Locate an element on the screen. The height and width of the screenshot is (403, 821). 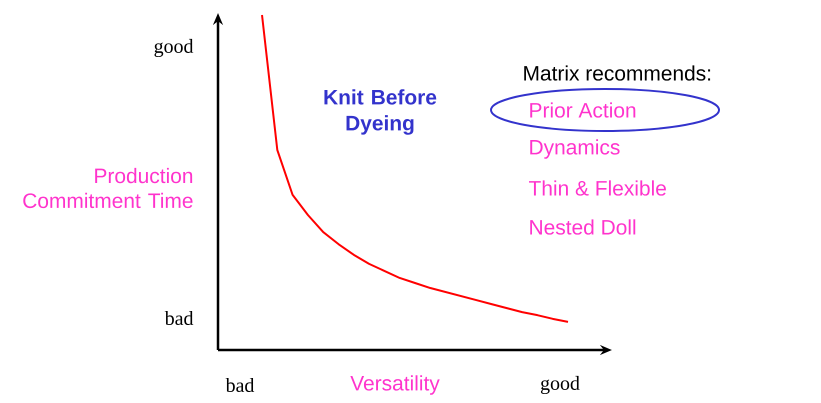
annotation: Prior Action is located at coordinates (583, 110).